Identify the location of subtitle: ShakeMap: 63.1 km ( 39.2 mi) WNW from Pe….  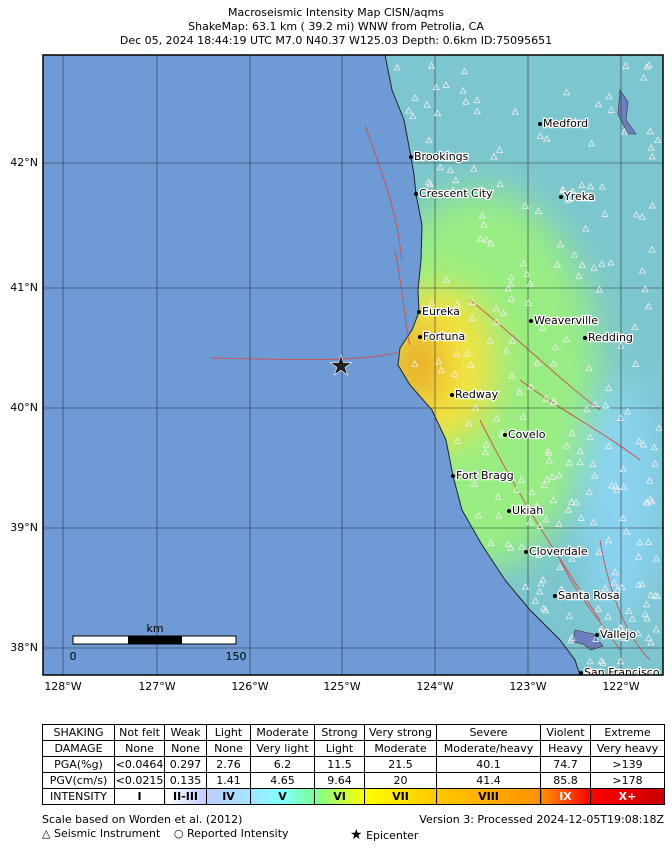
(336, 26).